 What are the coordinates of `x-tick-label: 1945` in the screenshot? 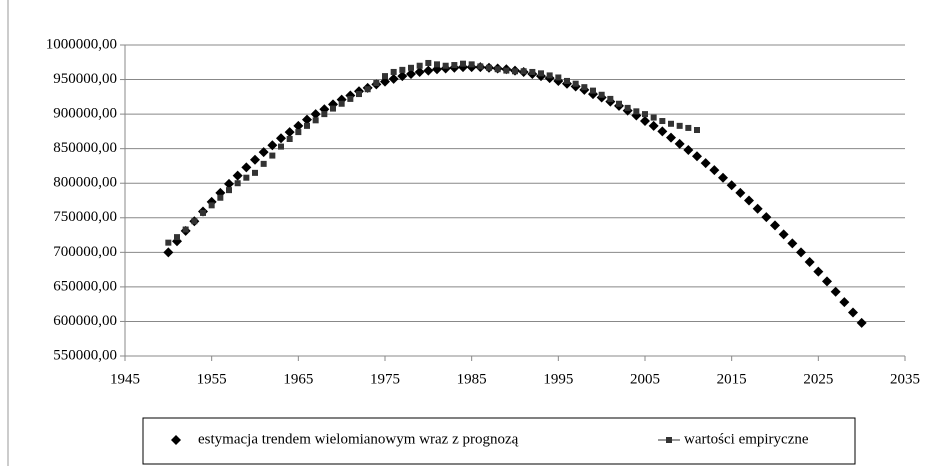 It's located at (125, 379).